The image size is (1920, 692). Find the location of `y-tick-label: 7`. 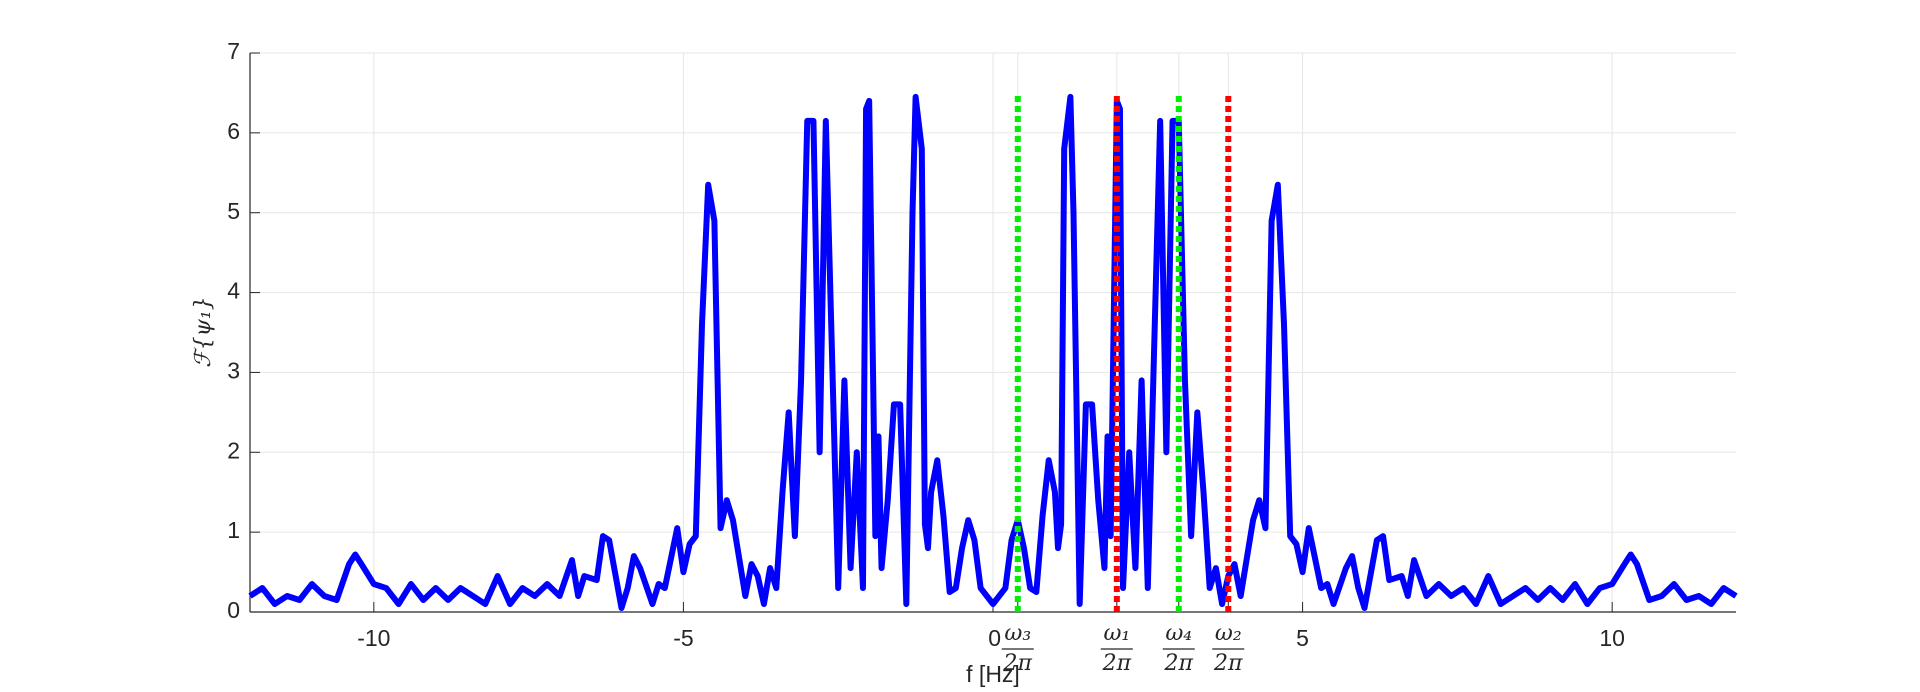

y-tick-label: 7 is located at coordinates (233, 51).